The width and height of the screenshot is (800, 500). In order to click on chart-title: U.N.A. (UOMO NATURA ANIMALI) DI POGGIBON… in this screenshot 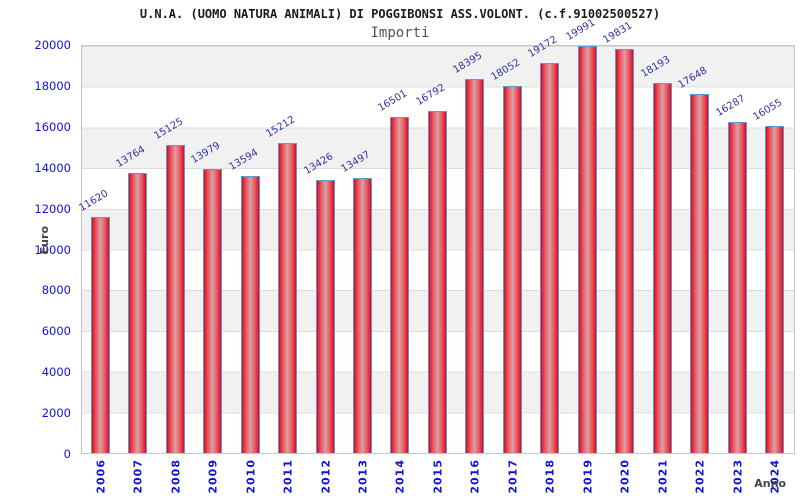, I will do `click(400, 14)`.